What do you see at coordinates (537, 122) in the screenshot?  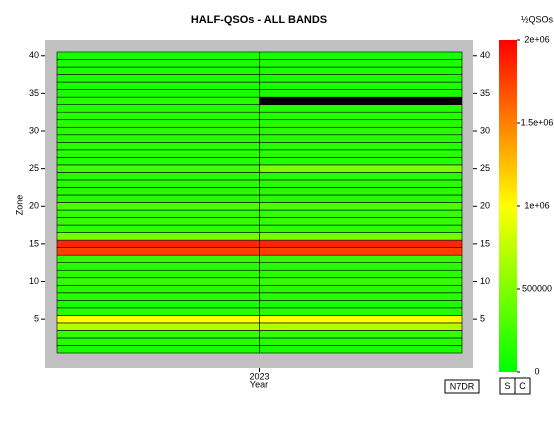 I see `colorbar-tick-label: 1.5e+06` at bounding box center [537, 122].